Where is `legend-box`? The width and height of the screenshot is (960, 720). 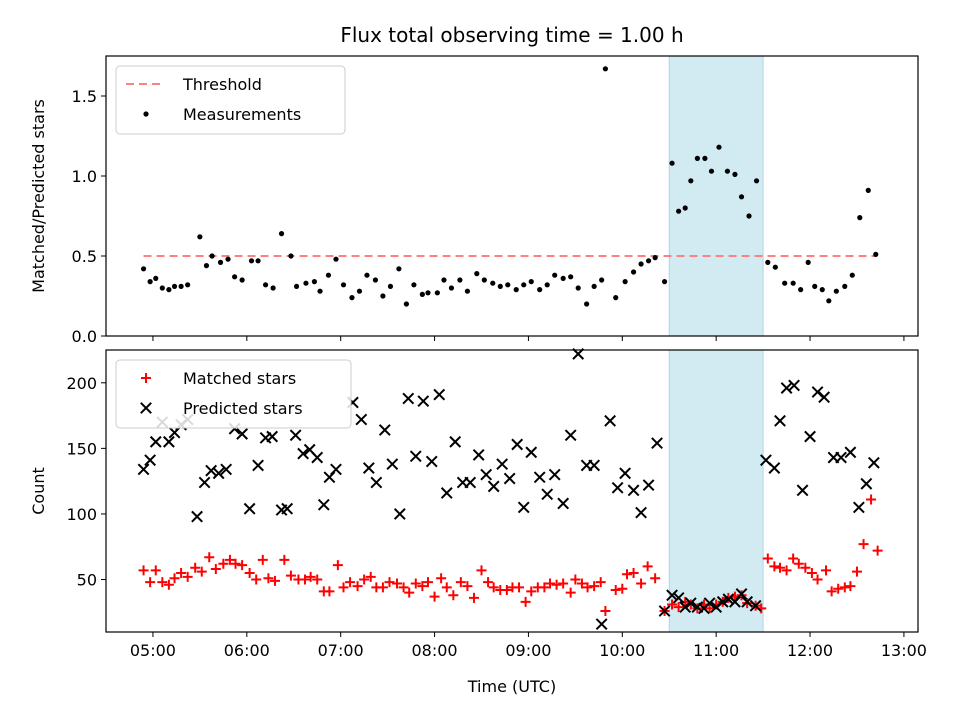
legend-box is located at coordinates (230, 100).